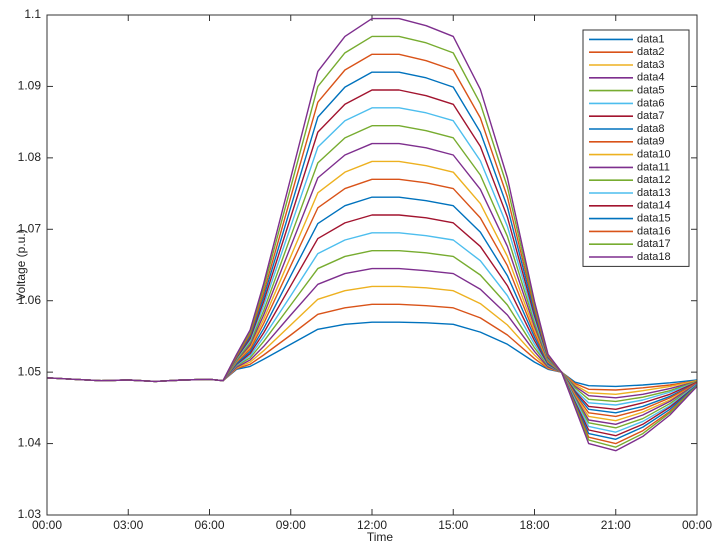 The image size is (722, 547). Describe the element at coordinates (534, 525) in the screenshot. I see `x-tick-label: 18:00` at that location.